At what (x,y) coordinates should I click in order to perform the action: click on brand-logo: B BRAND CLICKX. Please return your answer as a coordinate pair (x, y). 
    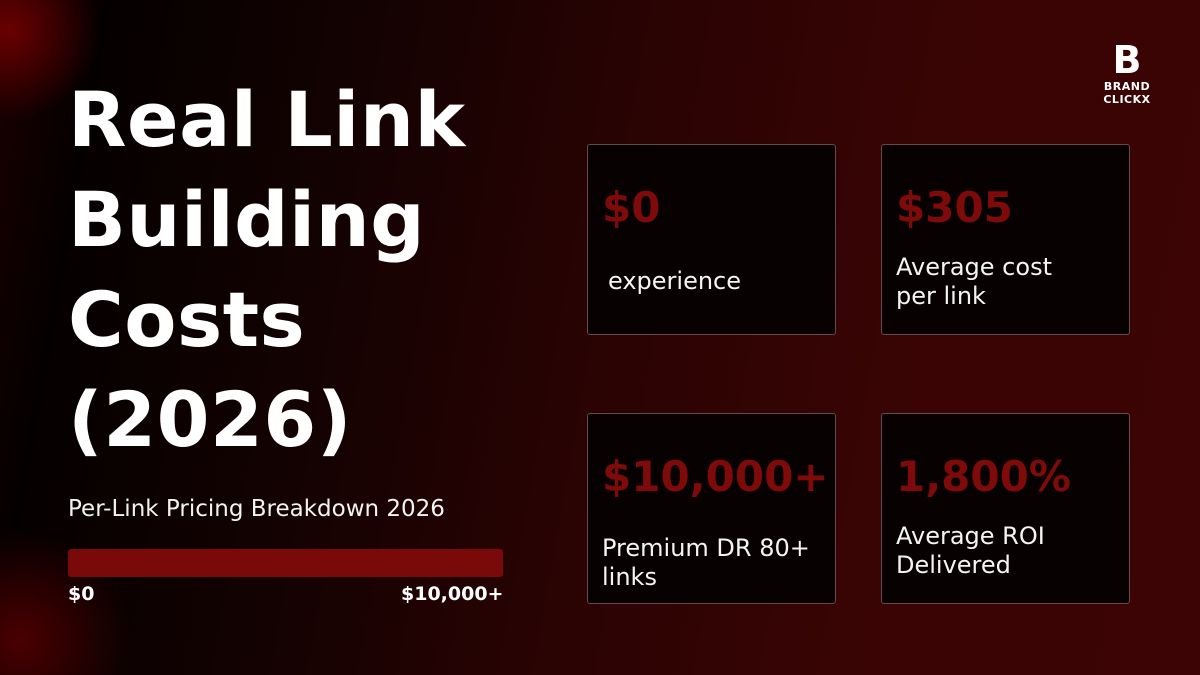
    Looking at the image, I should click on (1127, 73).